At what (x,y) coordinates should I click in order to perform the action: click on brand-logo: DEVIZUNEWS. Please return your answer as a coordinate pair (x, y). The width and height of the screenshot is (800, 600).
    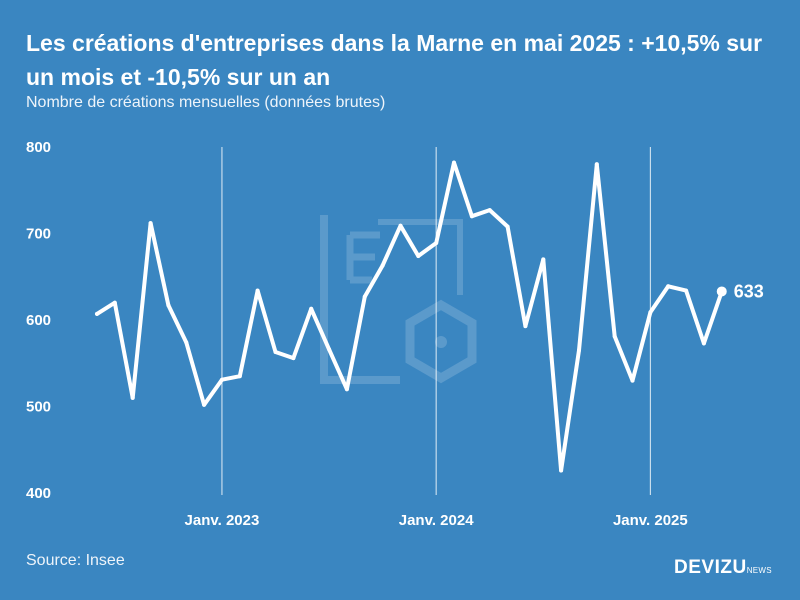
    Looking at the image, I should click on (723, 568).